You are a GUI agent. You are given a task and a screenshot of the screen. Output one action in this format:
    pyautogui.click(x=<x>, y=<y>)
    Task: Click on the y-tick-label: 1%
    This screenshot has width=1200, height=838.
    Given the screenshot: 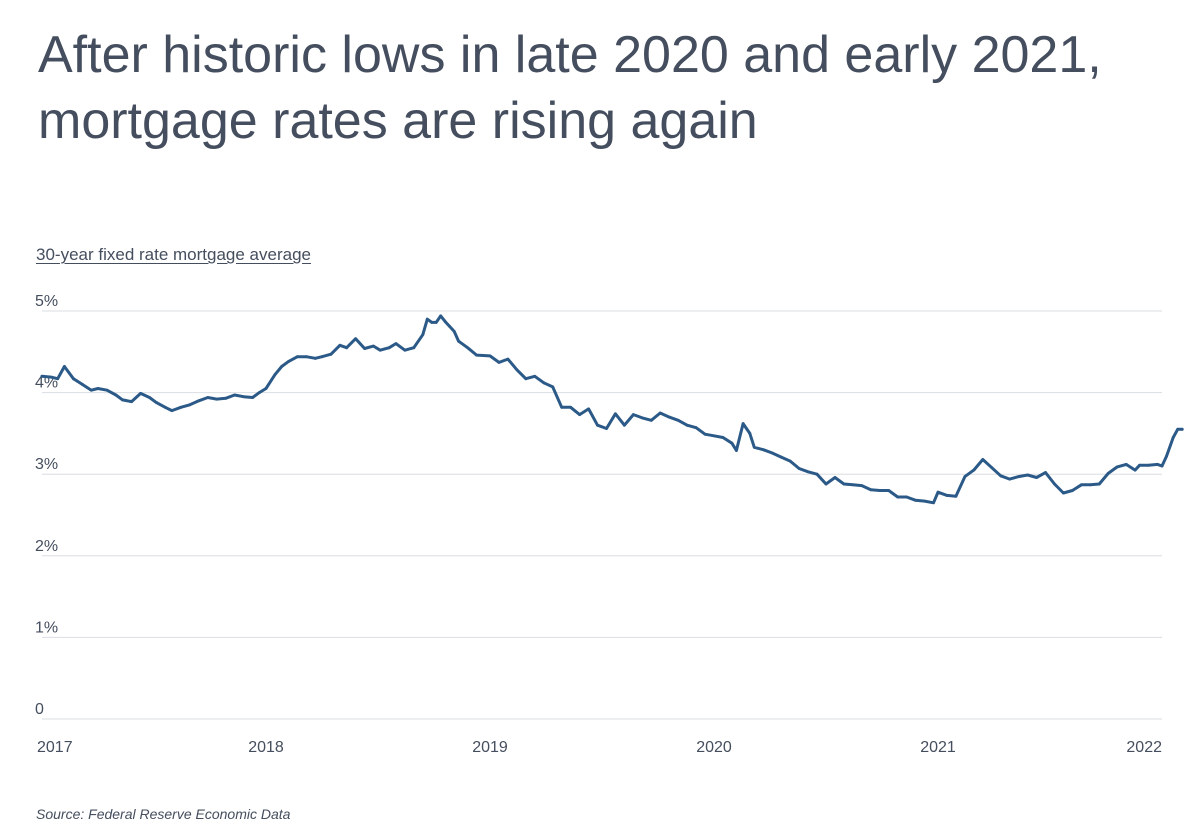 What is the action you would take?
    pyautogui.click(x=46, y=627)
    